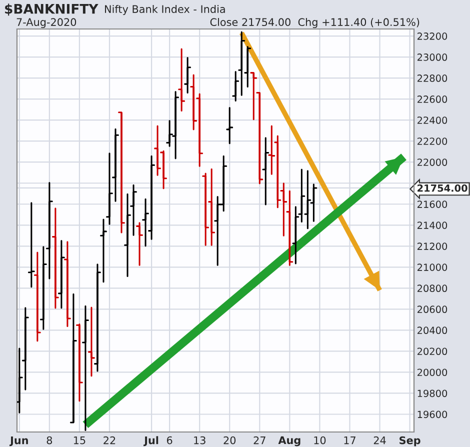  Describe the element at coordinates (432, 288) in the screenshot. I see `y-tick-label: 20800` at that location.